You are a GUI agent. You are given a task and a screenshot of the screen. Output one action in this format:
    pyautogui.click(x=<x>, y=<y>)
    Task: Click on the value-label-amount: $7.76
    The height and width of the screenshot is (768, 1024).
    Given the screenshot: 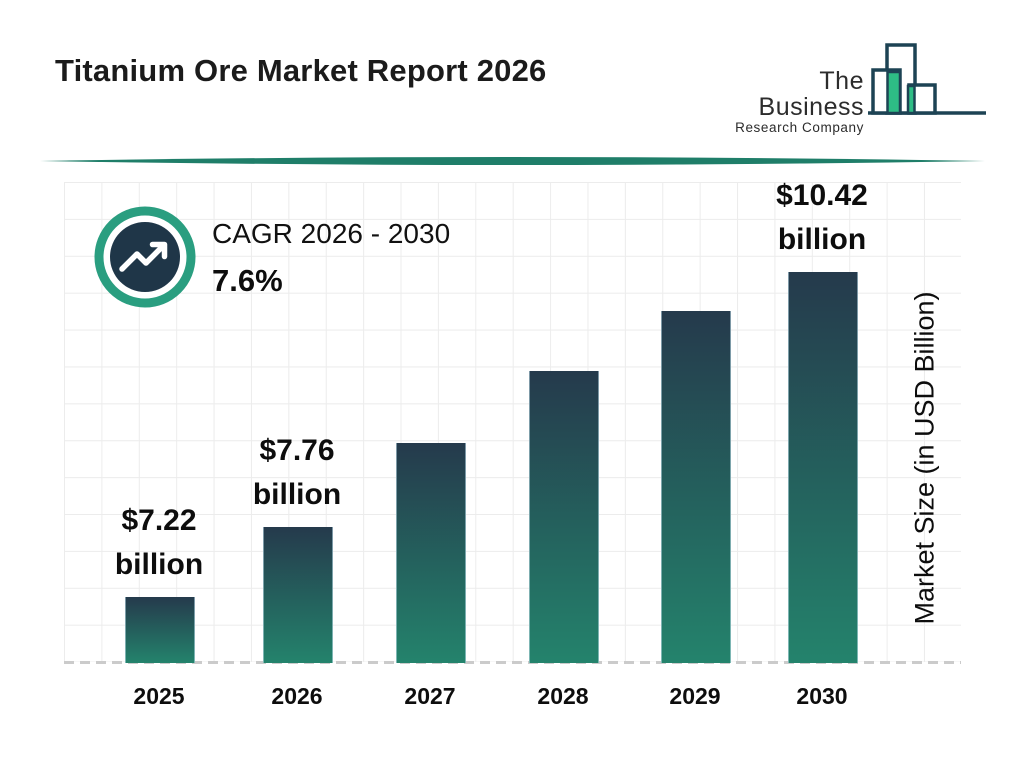 What is the action you would take?
    pyautogui.click(x=297, y=450)
    